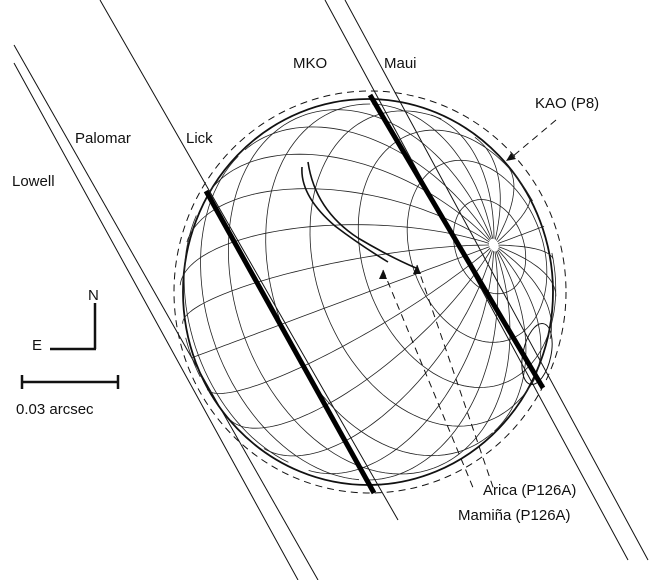  What do you see at coordinates (55, 409) in the screenshot?
I see `scale-bar-label: 0.03 arcsec` at bounding box center [55, 409].